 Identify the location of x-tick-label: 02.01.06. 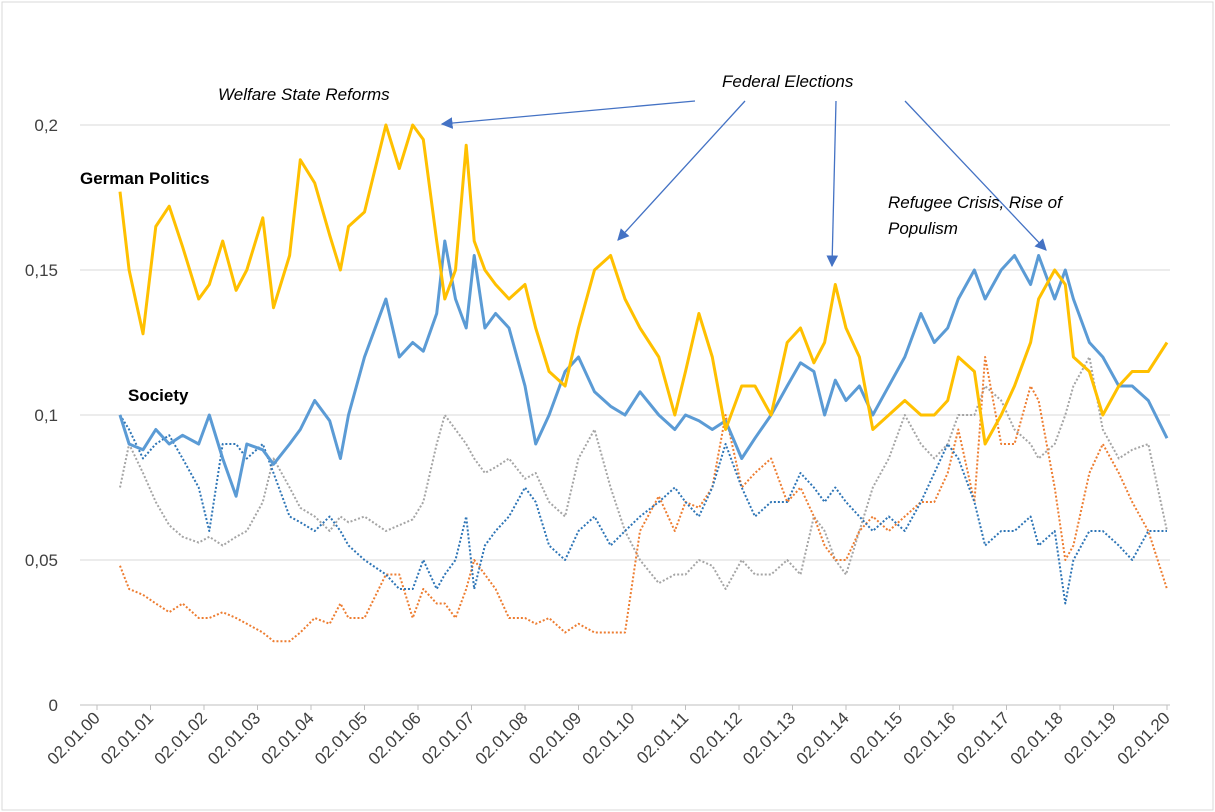
(395, 738).